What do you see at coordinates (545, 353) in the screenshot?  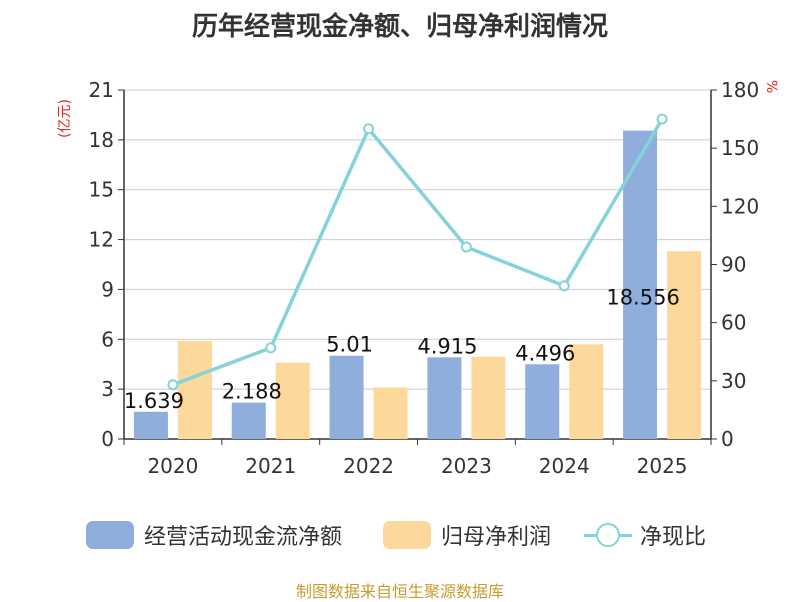 I see `data-label-operating-cash: 4.496` at bounding box center [545, 353].